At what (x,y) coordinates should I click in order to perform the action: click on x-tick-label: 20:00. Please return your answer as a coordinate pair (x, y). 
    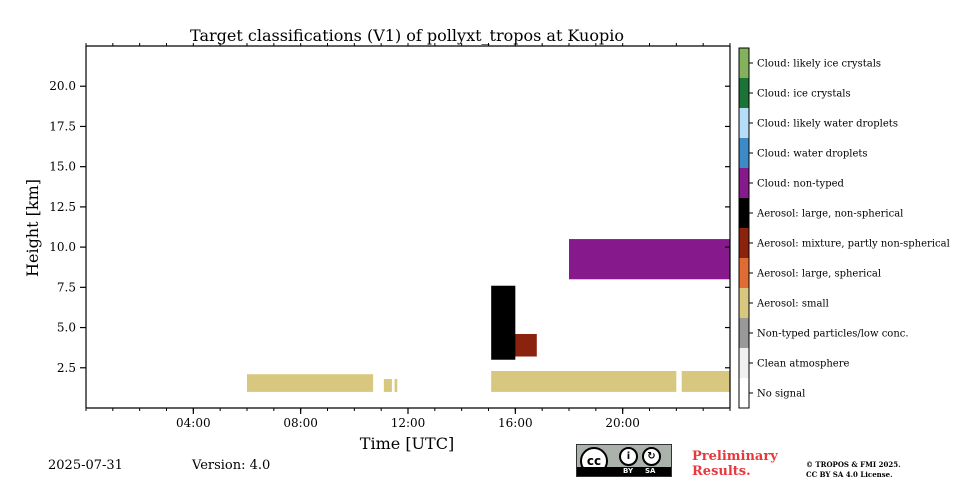
    Looking at the image, I should click on (622, 423).